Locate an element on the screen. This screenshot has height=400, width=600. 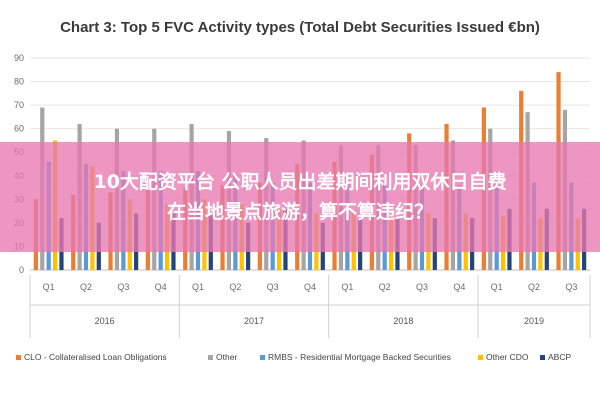
overlay-line-2: 在当地景点旅游，算不算违纪？ is located at coordinates (299, 212).